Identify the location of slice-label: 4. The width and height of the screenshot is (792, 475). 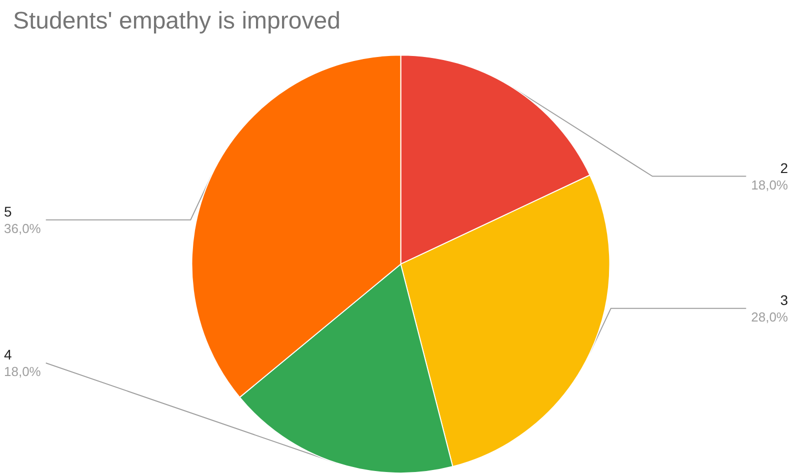
(8, 354).